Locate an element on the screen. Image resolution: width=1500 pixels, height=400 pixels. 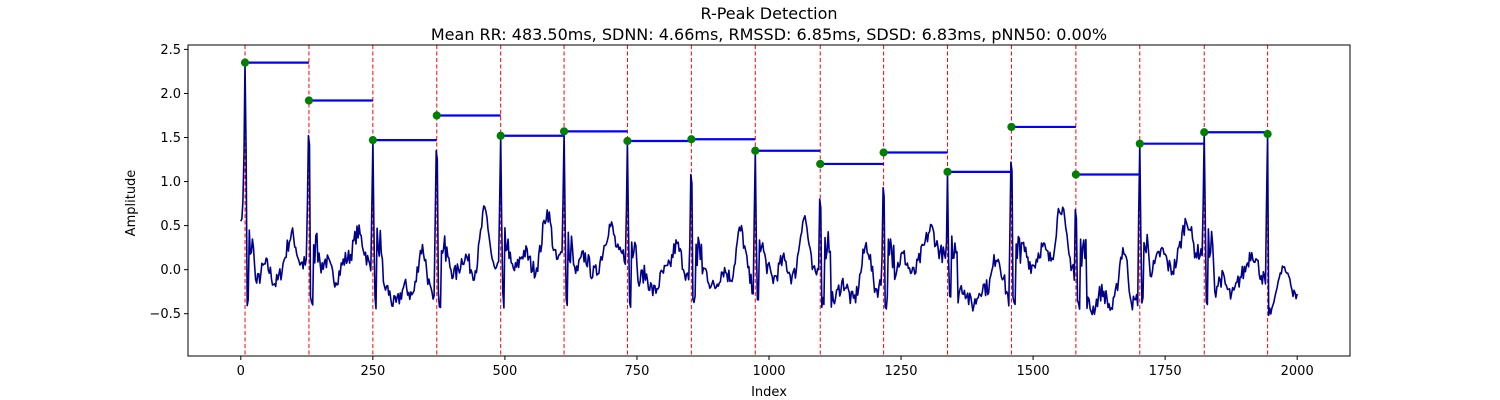
x-tick-label: 1000 is located at coordinates (768, 371).